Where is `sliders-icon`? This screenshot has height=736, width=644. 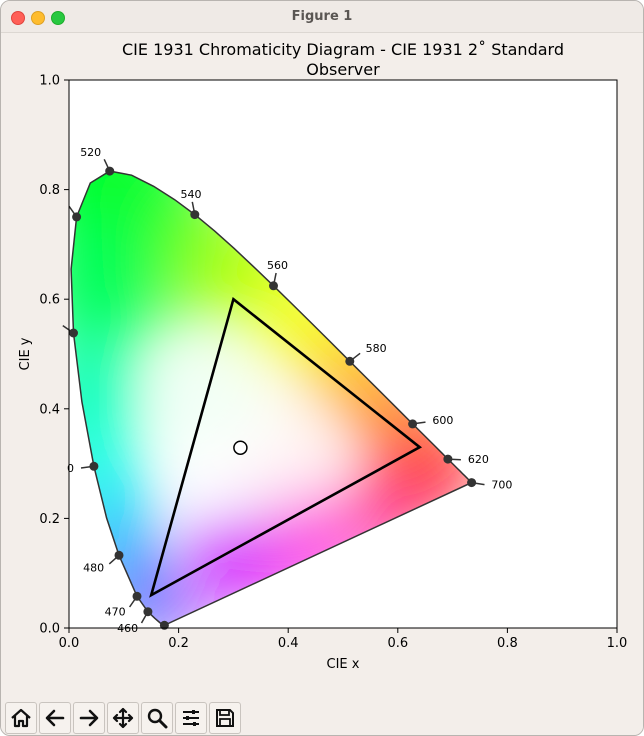 sliders-icon is located at coordinates (191, 718).